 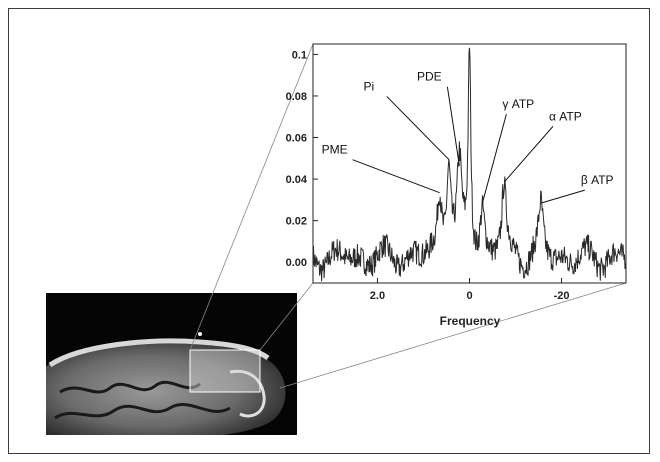 I want to click on y-tick-label: 0.08, so click(x=296, y=97).